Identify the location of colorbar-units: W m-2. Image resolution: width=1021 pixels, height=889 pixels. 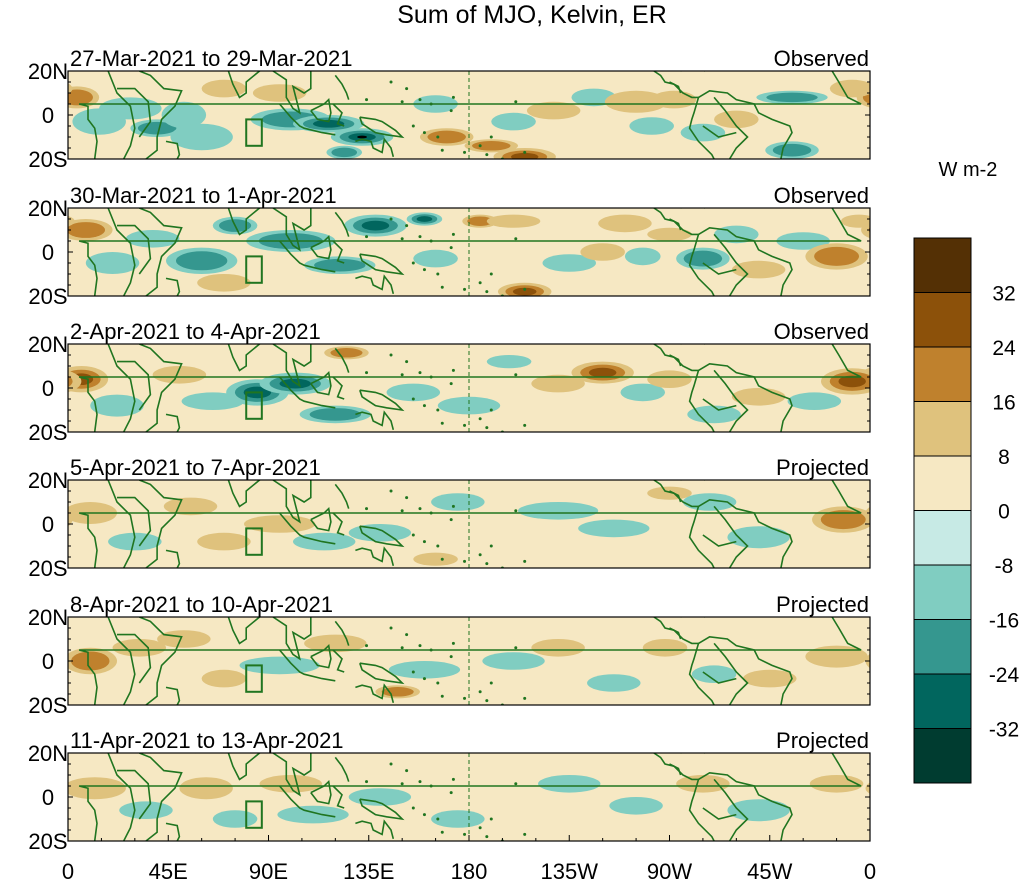
(968, 170).